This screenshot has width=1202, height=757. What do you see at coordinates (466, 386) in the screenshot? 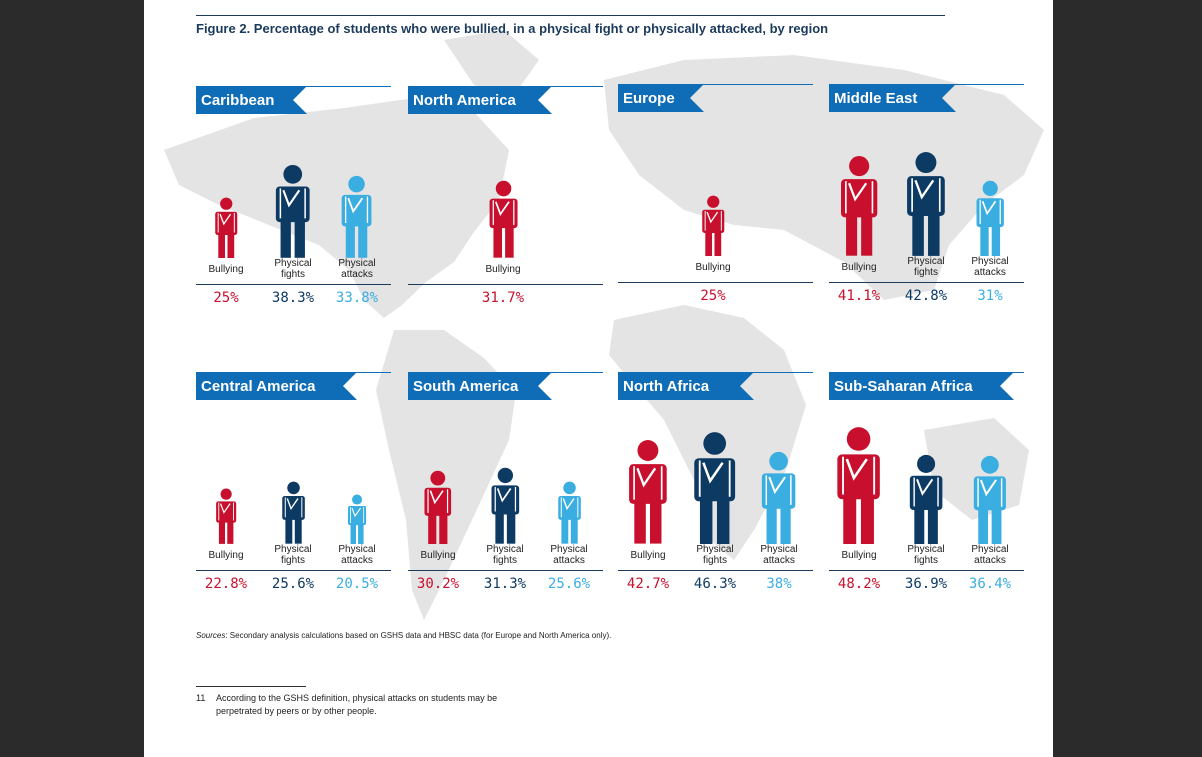
I see `region-label: South America` at bounding box center [466, 386].